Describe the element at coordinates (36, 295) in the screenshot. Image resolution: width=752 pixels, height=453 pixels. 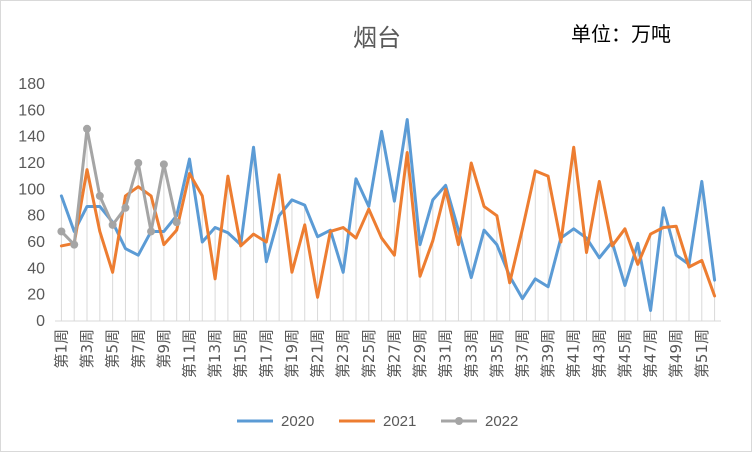
I see `y-tick-label: 20` at that location.